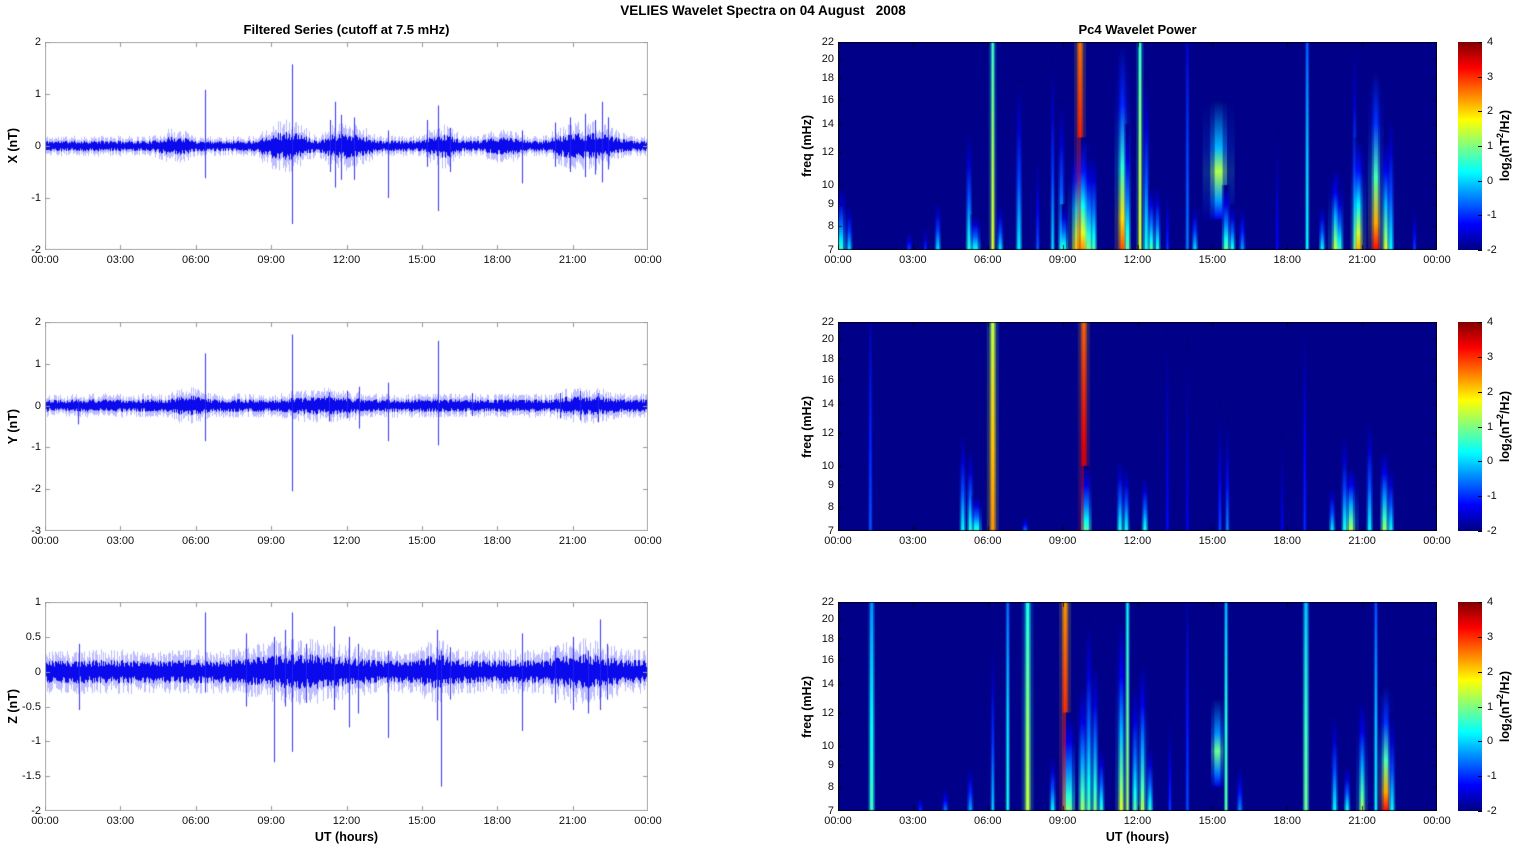 This screenshot has height=851, width=1526. Describe the element at coordinates (36, 531) in the screenshot. I see `y-tick-label: -3` at that location.